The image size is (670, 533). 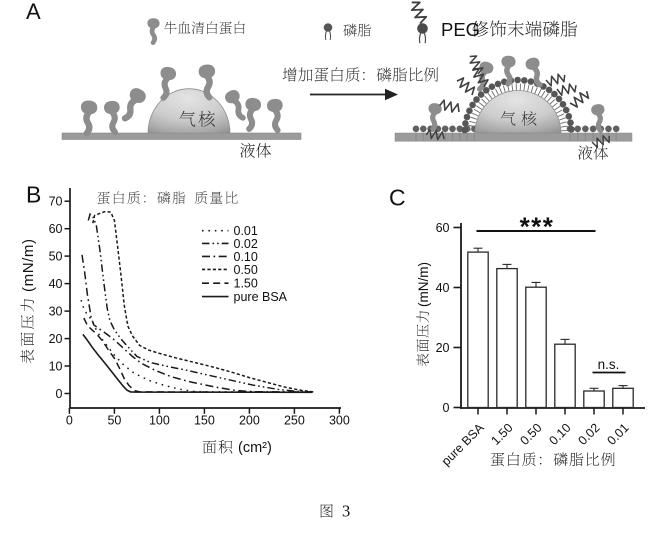 What do you see at coordinates (397, 198) in the screenshot?
I see `svg-text: C` at bounding box center [397, 198].